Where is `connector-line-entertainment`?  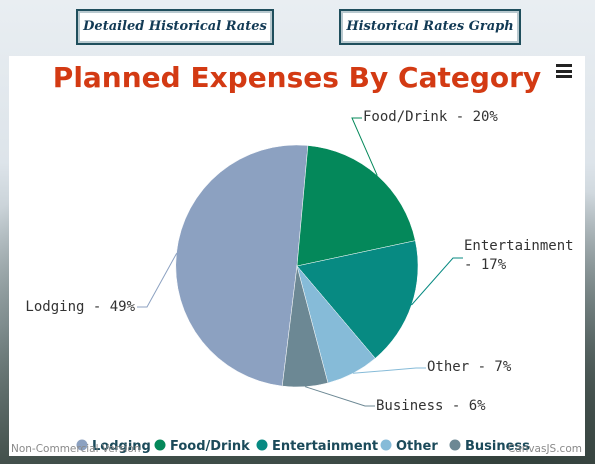
connector-line-entertainment is located at coordinates (437, 281).